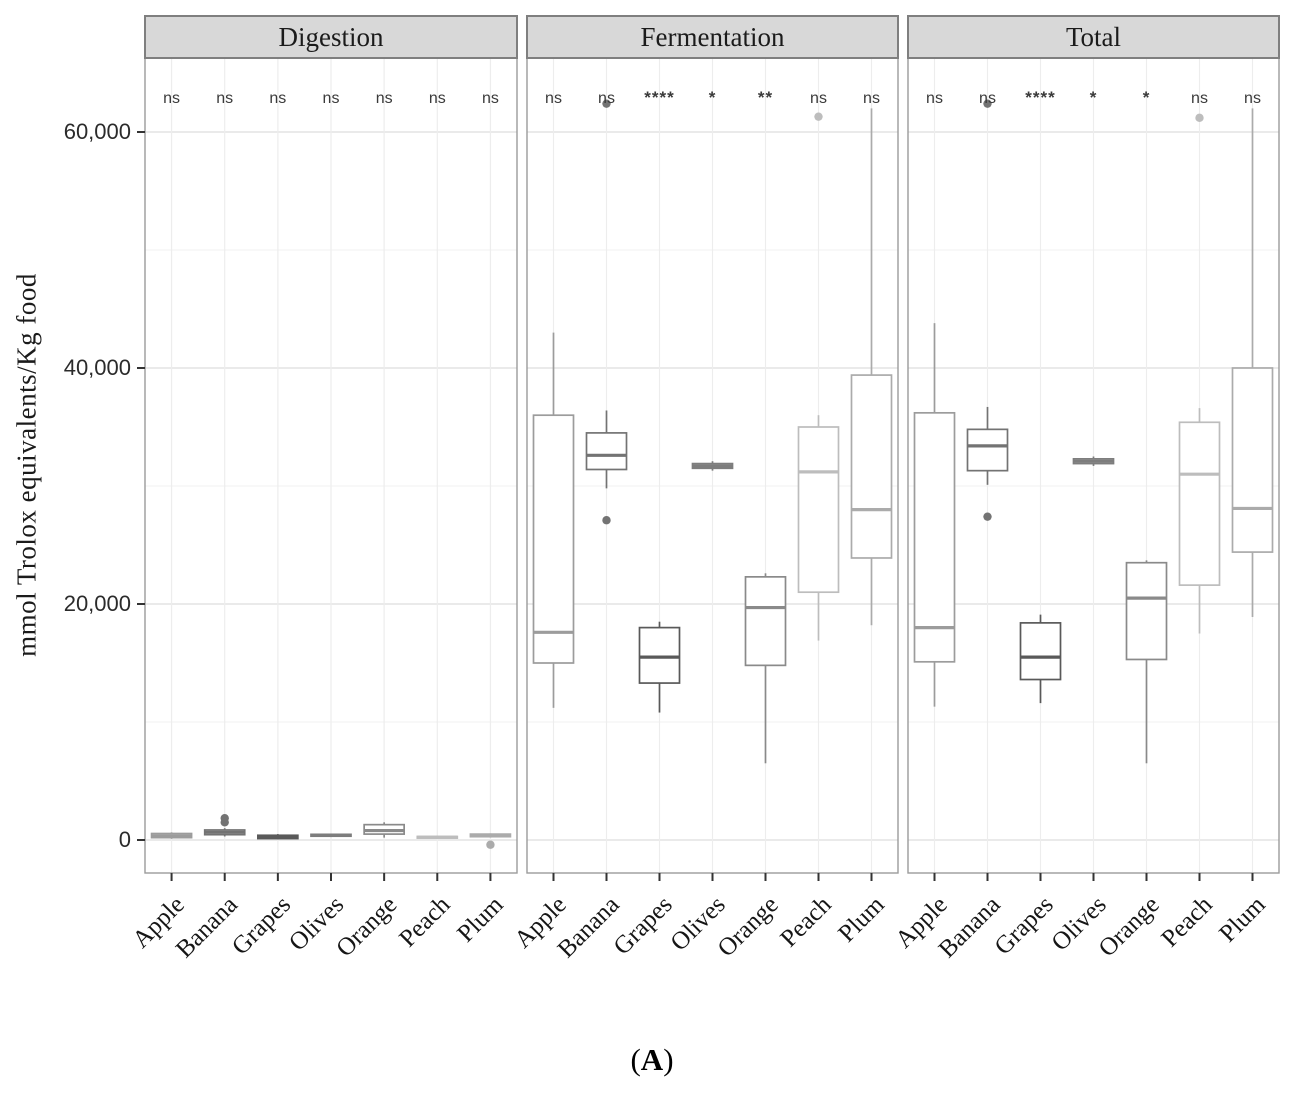 The width and height of the screenshot is (1307, 1103). I want to click on facet-strip-title: Fermentation, so click(713, 37).